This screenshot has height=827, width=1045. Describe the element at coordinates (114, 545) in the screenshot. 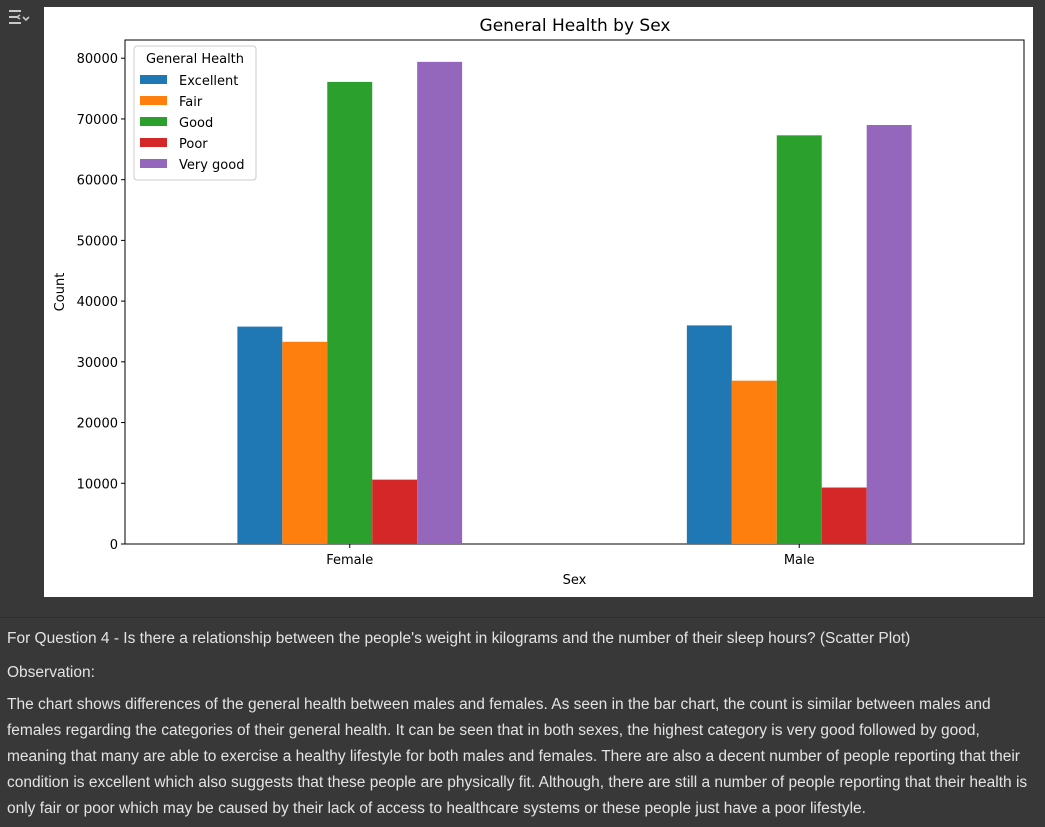

I see `y-tick-label: 0` at that location.